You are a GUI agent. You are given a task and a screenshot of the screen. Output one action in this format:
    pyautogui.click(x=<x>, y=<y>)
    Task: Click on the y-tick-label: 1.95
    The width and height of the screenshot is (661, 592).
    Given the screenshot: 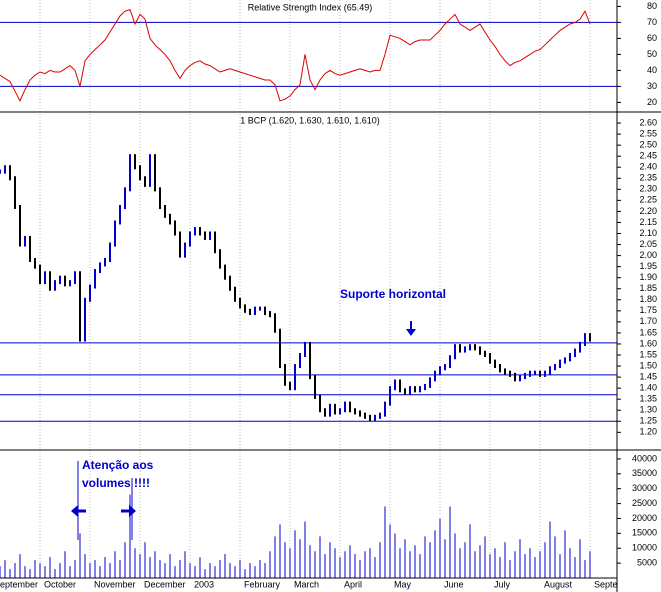 What is the action you would take?
    pyautogui.click(x=648, y=266)
    